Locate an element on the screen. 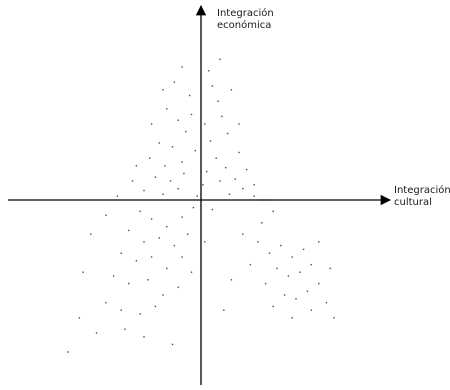 This screenshot has height=390, width=450. x-axis-label-line1: Integración is located at coordinates (422, 190).